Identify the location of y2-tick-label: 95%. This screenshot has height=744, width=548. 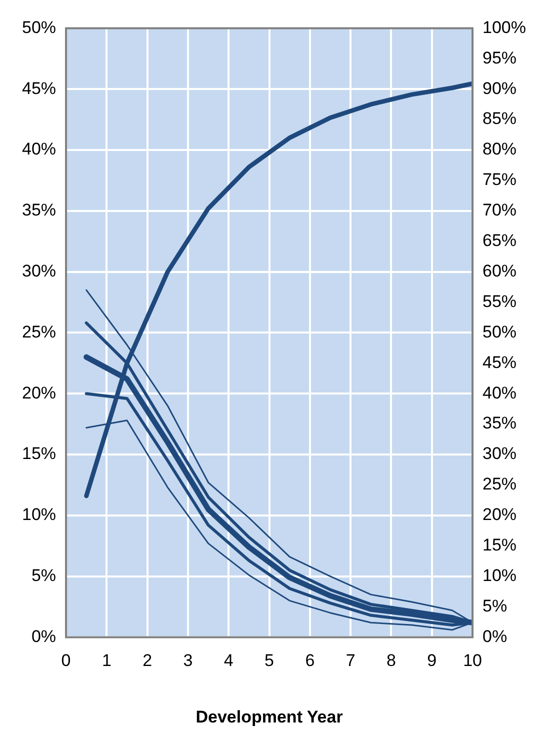
(499, 58).